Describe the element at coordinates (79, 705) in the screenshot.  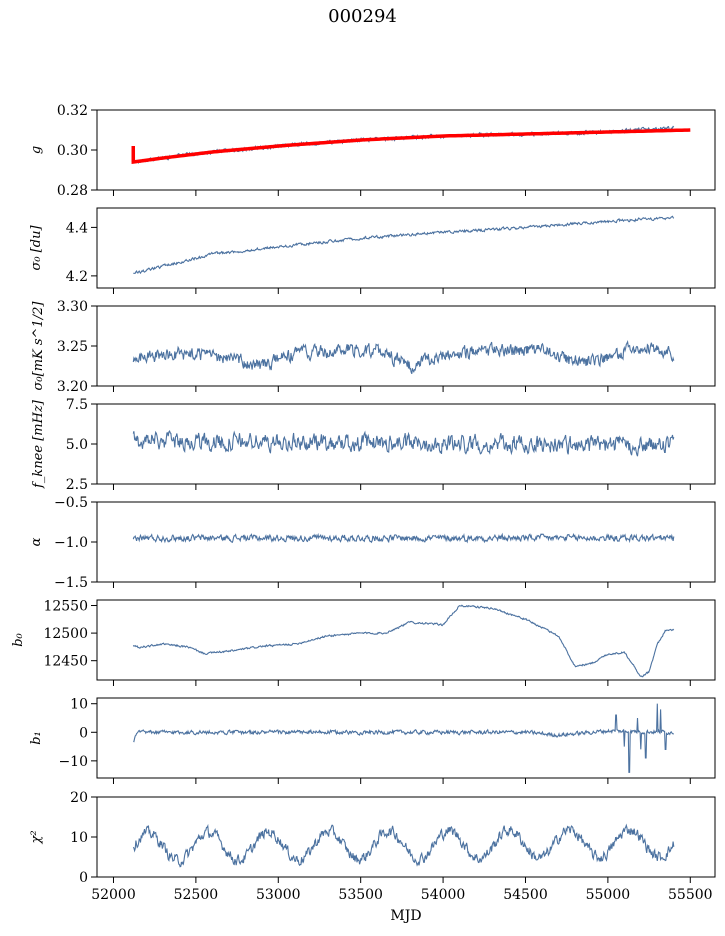
I see `ytick-label-b1-2: 10` at that location.